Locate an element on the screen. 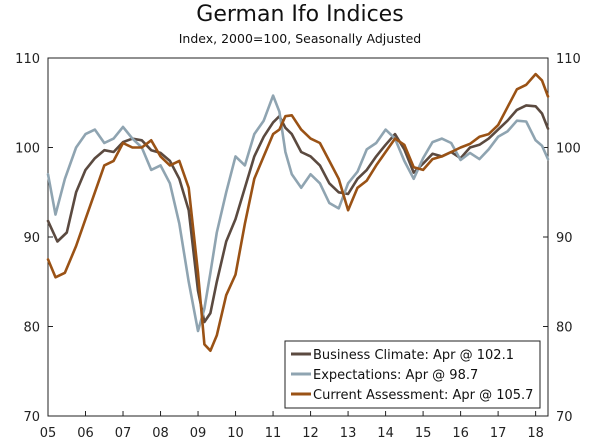 The height and width of the screenshot is (442, 600). legend-label-business-climate: Business Climate: Apr @ 102.1 is located at coordinates (413, 355).